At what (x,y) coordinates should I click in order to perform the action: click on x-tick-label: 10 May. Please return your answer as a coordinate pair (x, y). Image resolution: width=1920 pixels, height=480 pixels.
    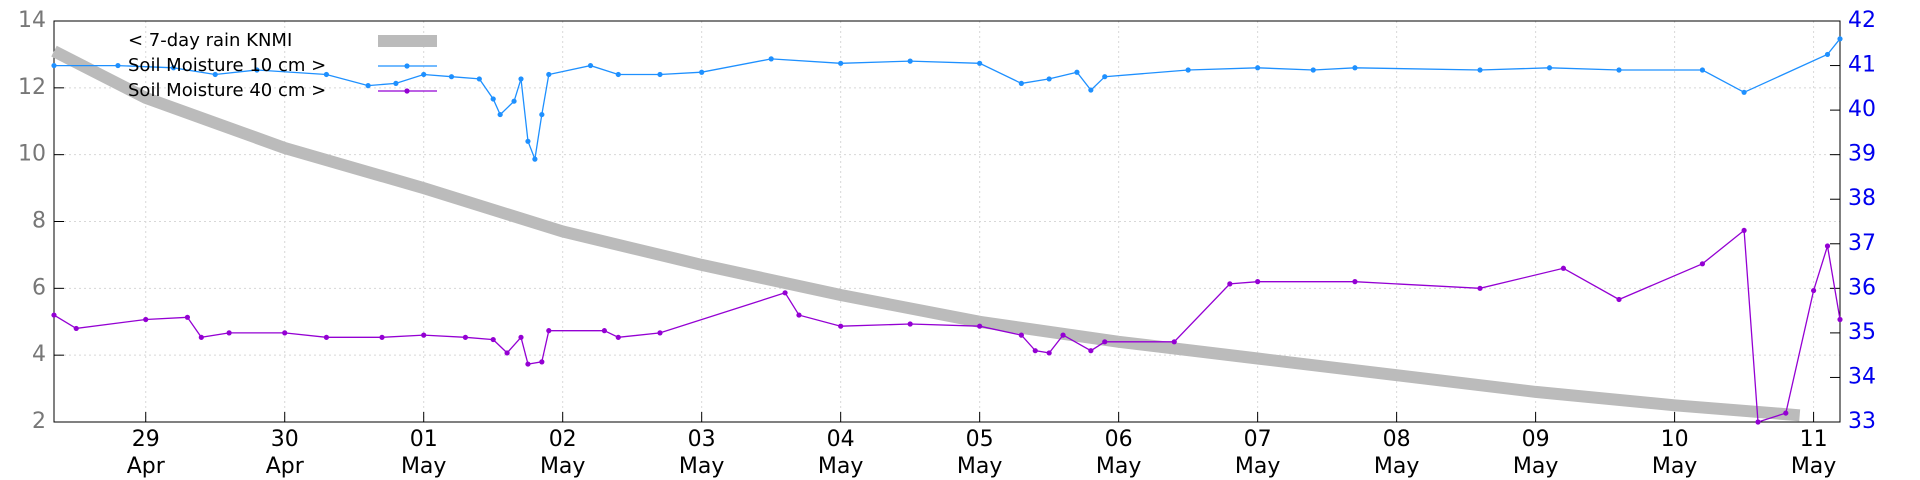
    Looking at the image, I should click on (1674, 453).